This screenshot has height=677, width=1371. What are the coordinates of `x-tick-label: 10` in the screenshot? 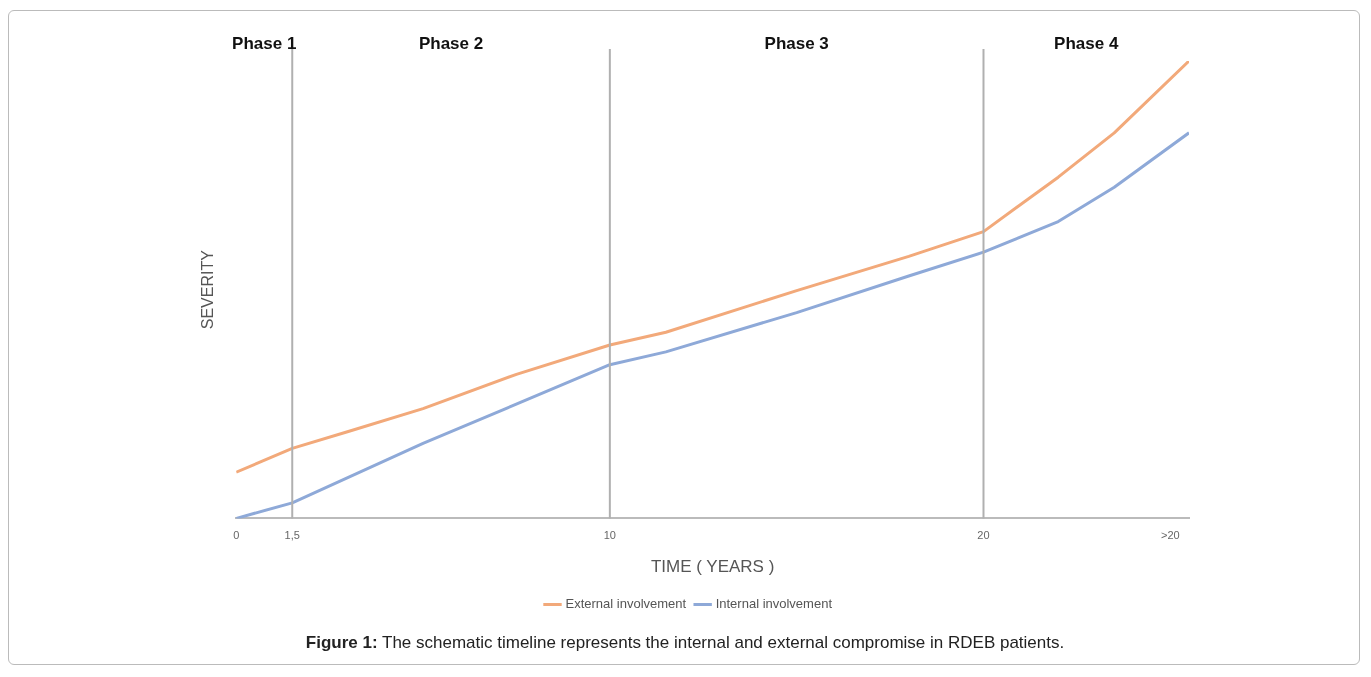 It's located at (609, 535).